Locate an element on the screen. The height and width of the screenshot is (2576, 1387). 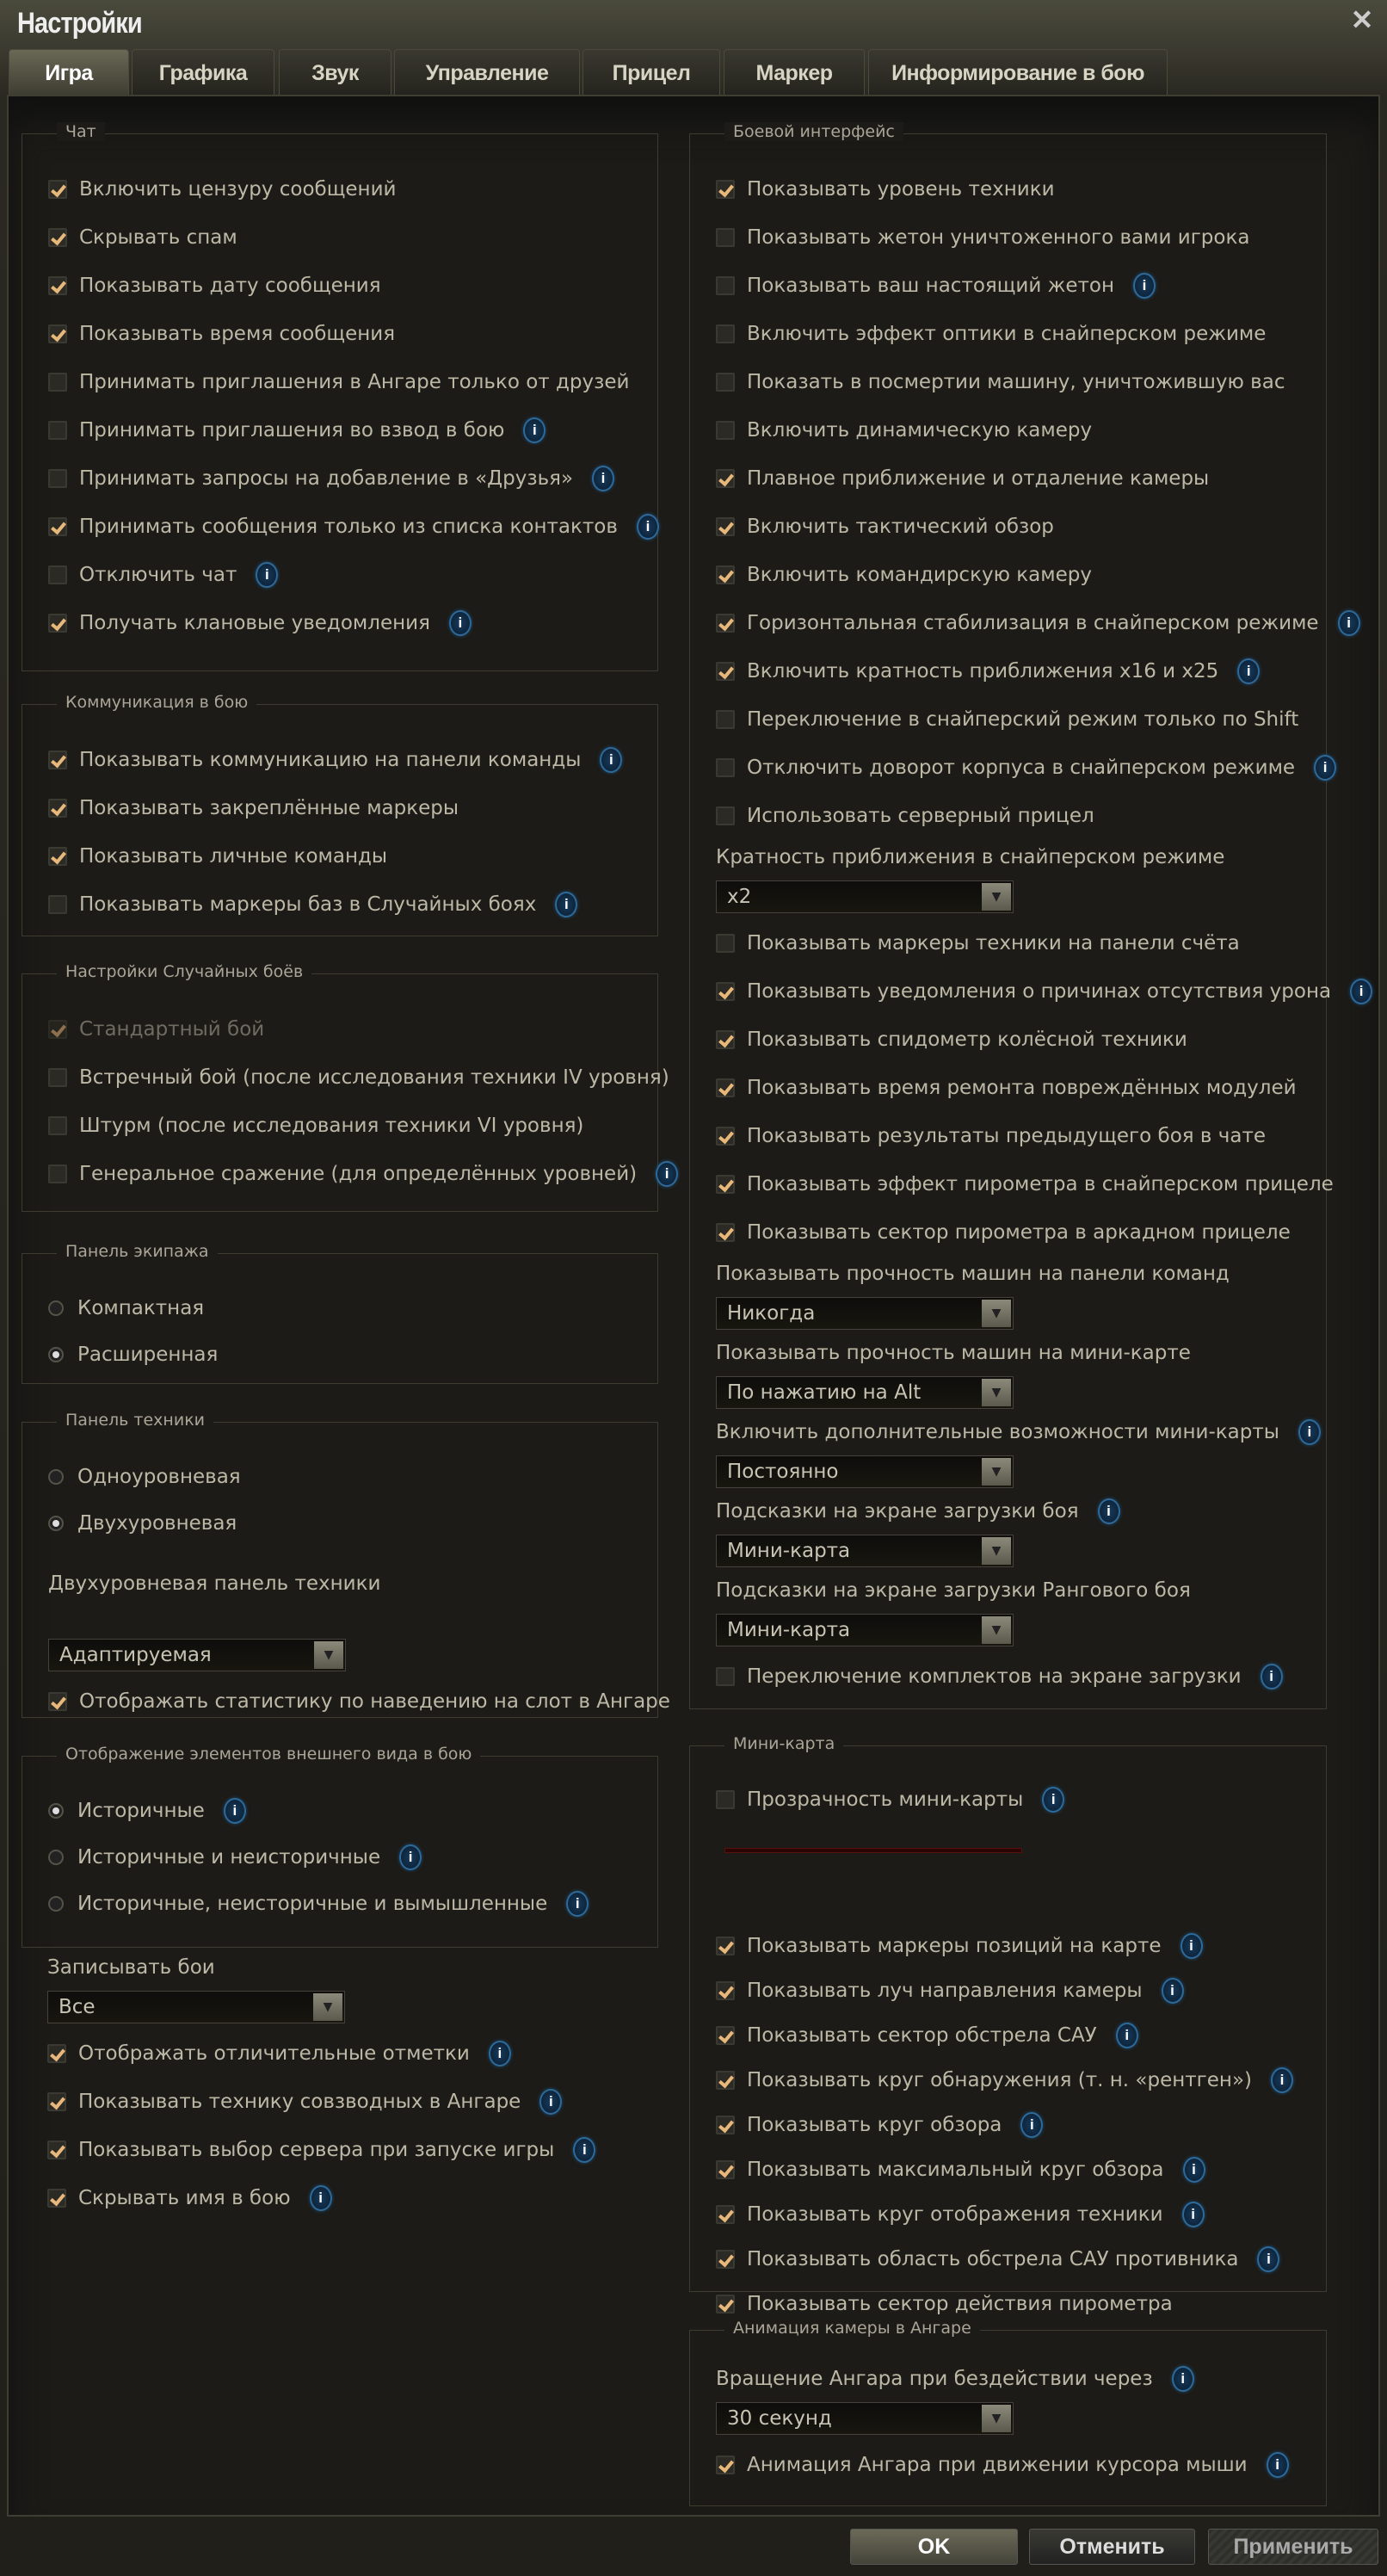
checkbox-option: Показывать маркеры позиций на карте i is located at coordinates (1016, 1946).